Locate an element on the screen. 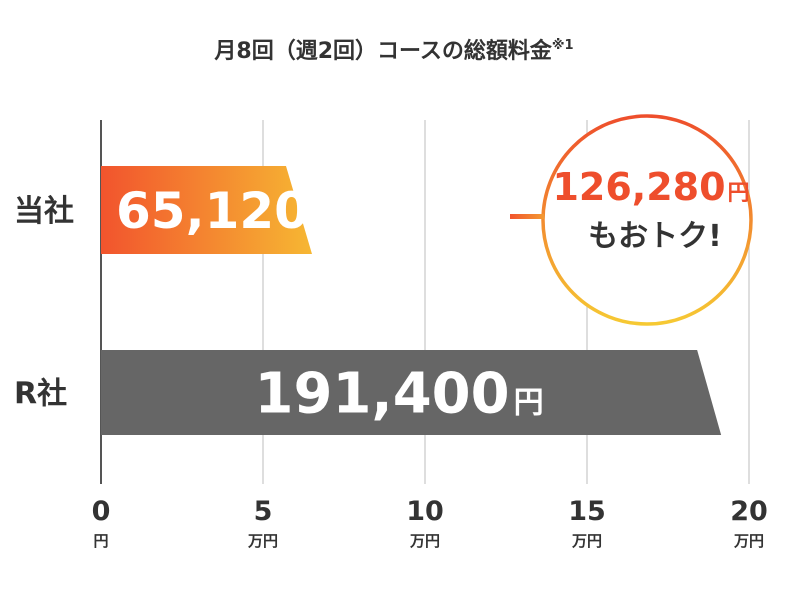 The image size is (787, 591). callout-unit: 円 is located at coordinates (739, 193).